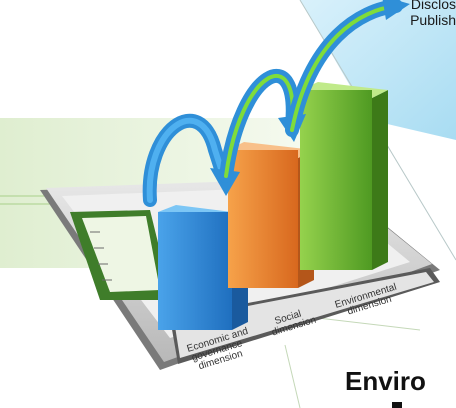  What do you see at coordinates (397, 405) in the screenshot?
I see `heading-fragment` at bounding box center [397, 405].